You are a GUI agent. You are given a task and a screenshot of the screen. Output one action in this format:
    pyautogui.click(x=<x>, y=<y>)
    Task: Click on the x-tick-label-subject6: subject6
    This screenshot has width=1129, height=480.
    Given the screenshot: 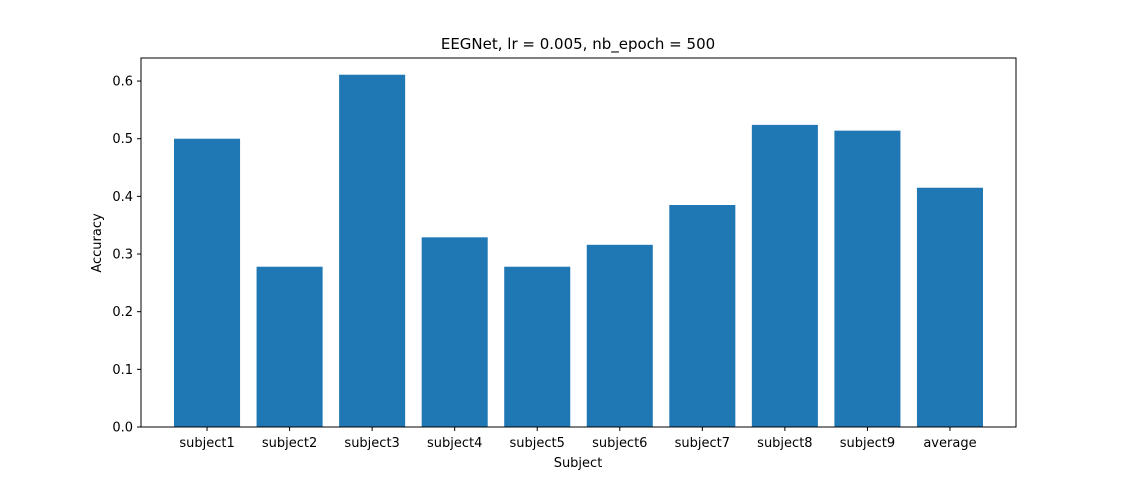 What is the action you would take?
    pyautogui.click(x=619, y=443)
    